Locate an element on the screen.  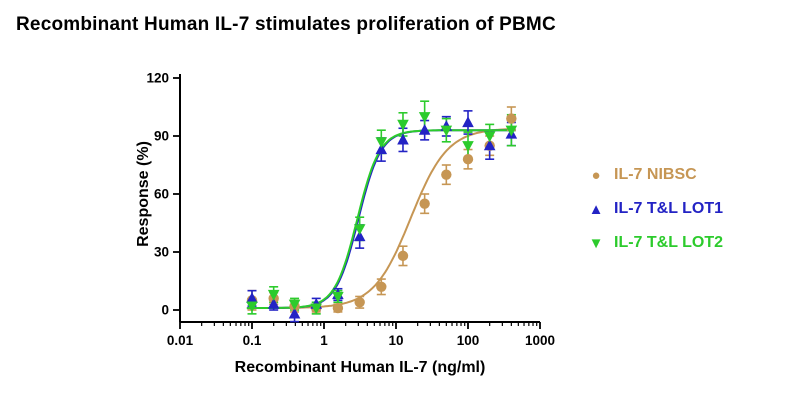
legend-label: IL-7 T&L LOT1 is located at coordinates (669, 208).